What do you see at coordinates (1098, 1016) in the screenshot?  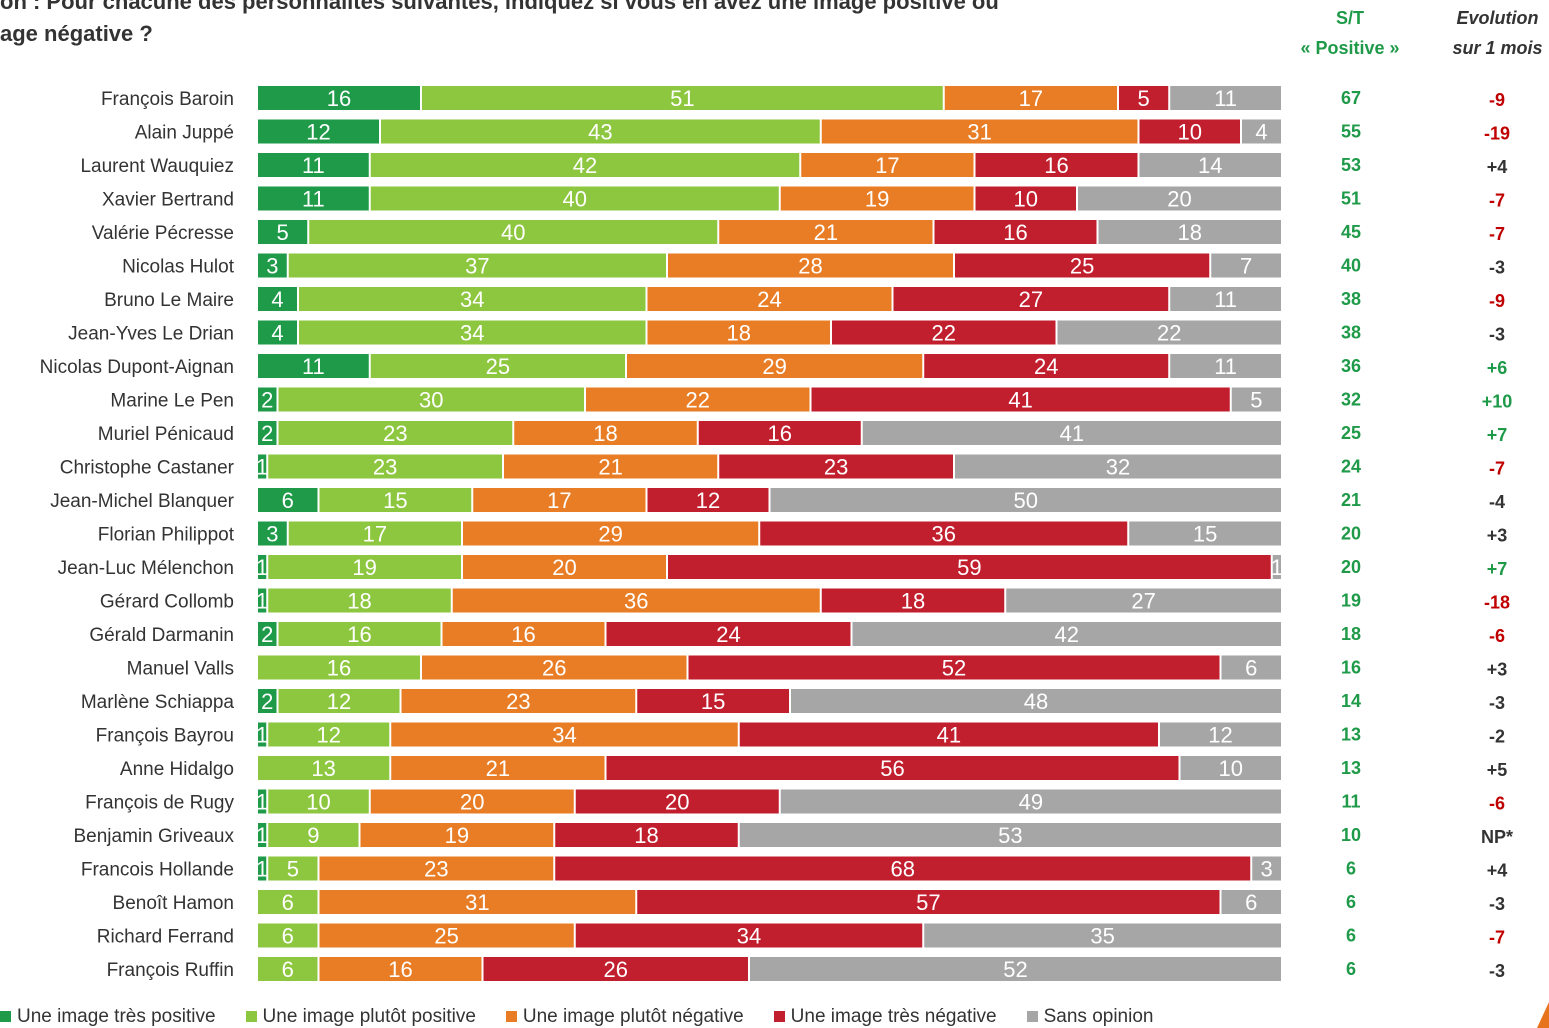 I see `legend-label-sans-opinion: Sans opinion` at bounding box center [1098, 1016].